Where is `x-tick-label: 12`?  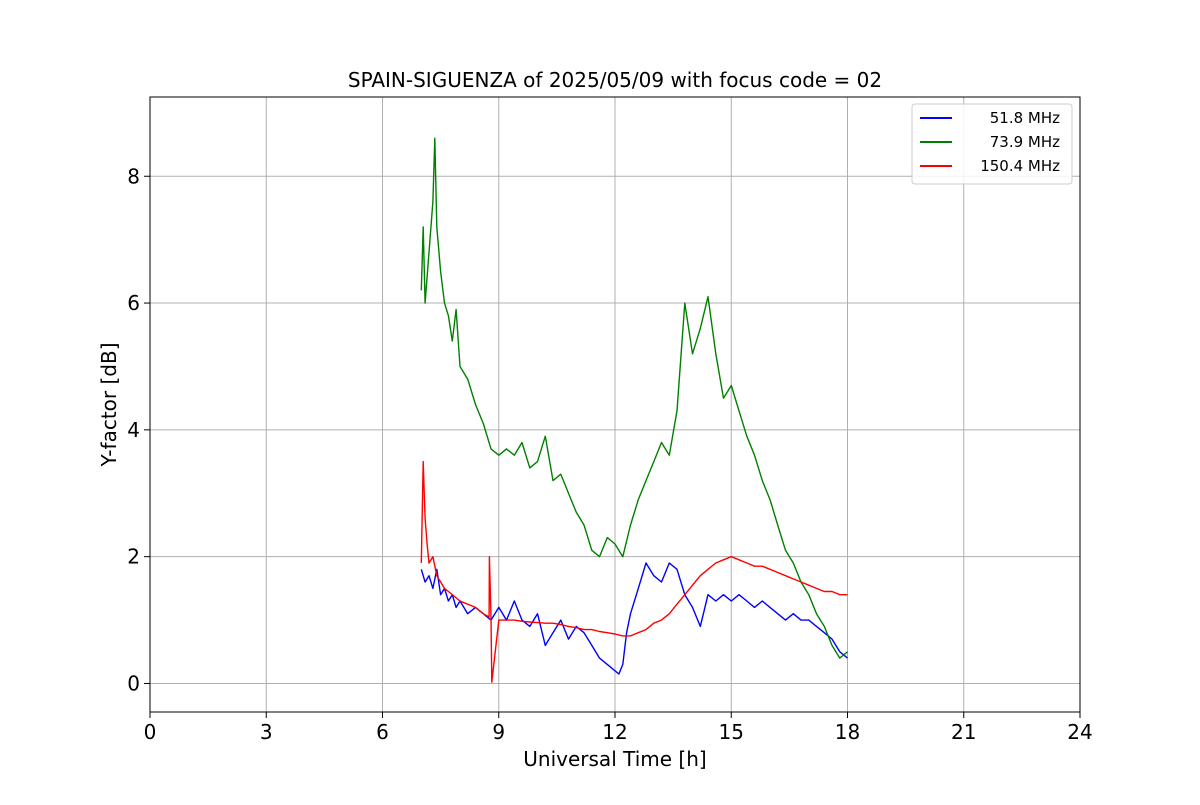 x-tick-label: 12 is located at coordinates (614, 732).